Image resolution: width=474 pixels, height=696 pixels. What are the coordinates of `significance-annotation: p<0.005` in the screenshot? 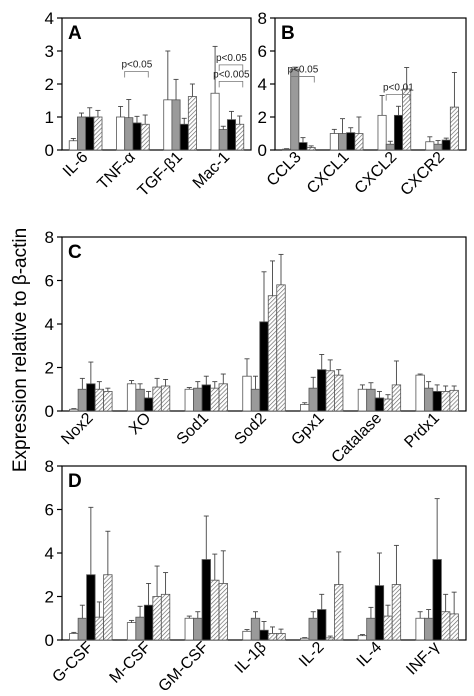 It's located at (231, 74).